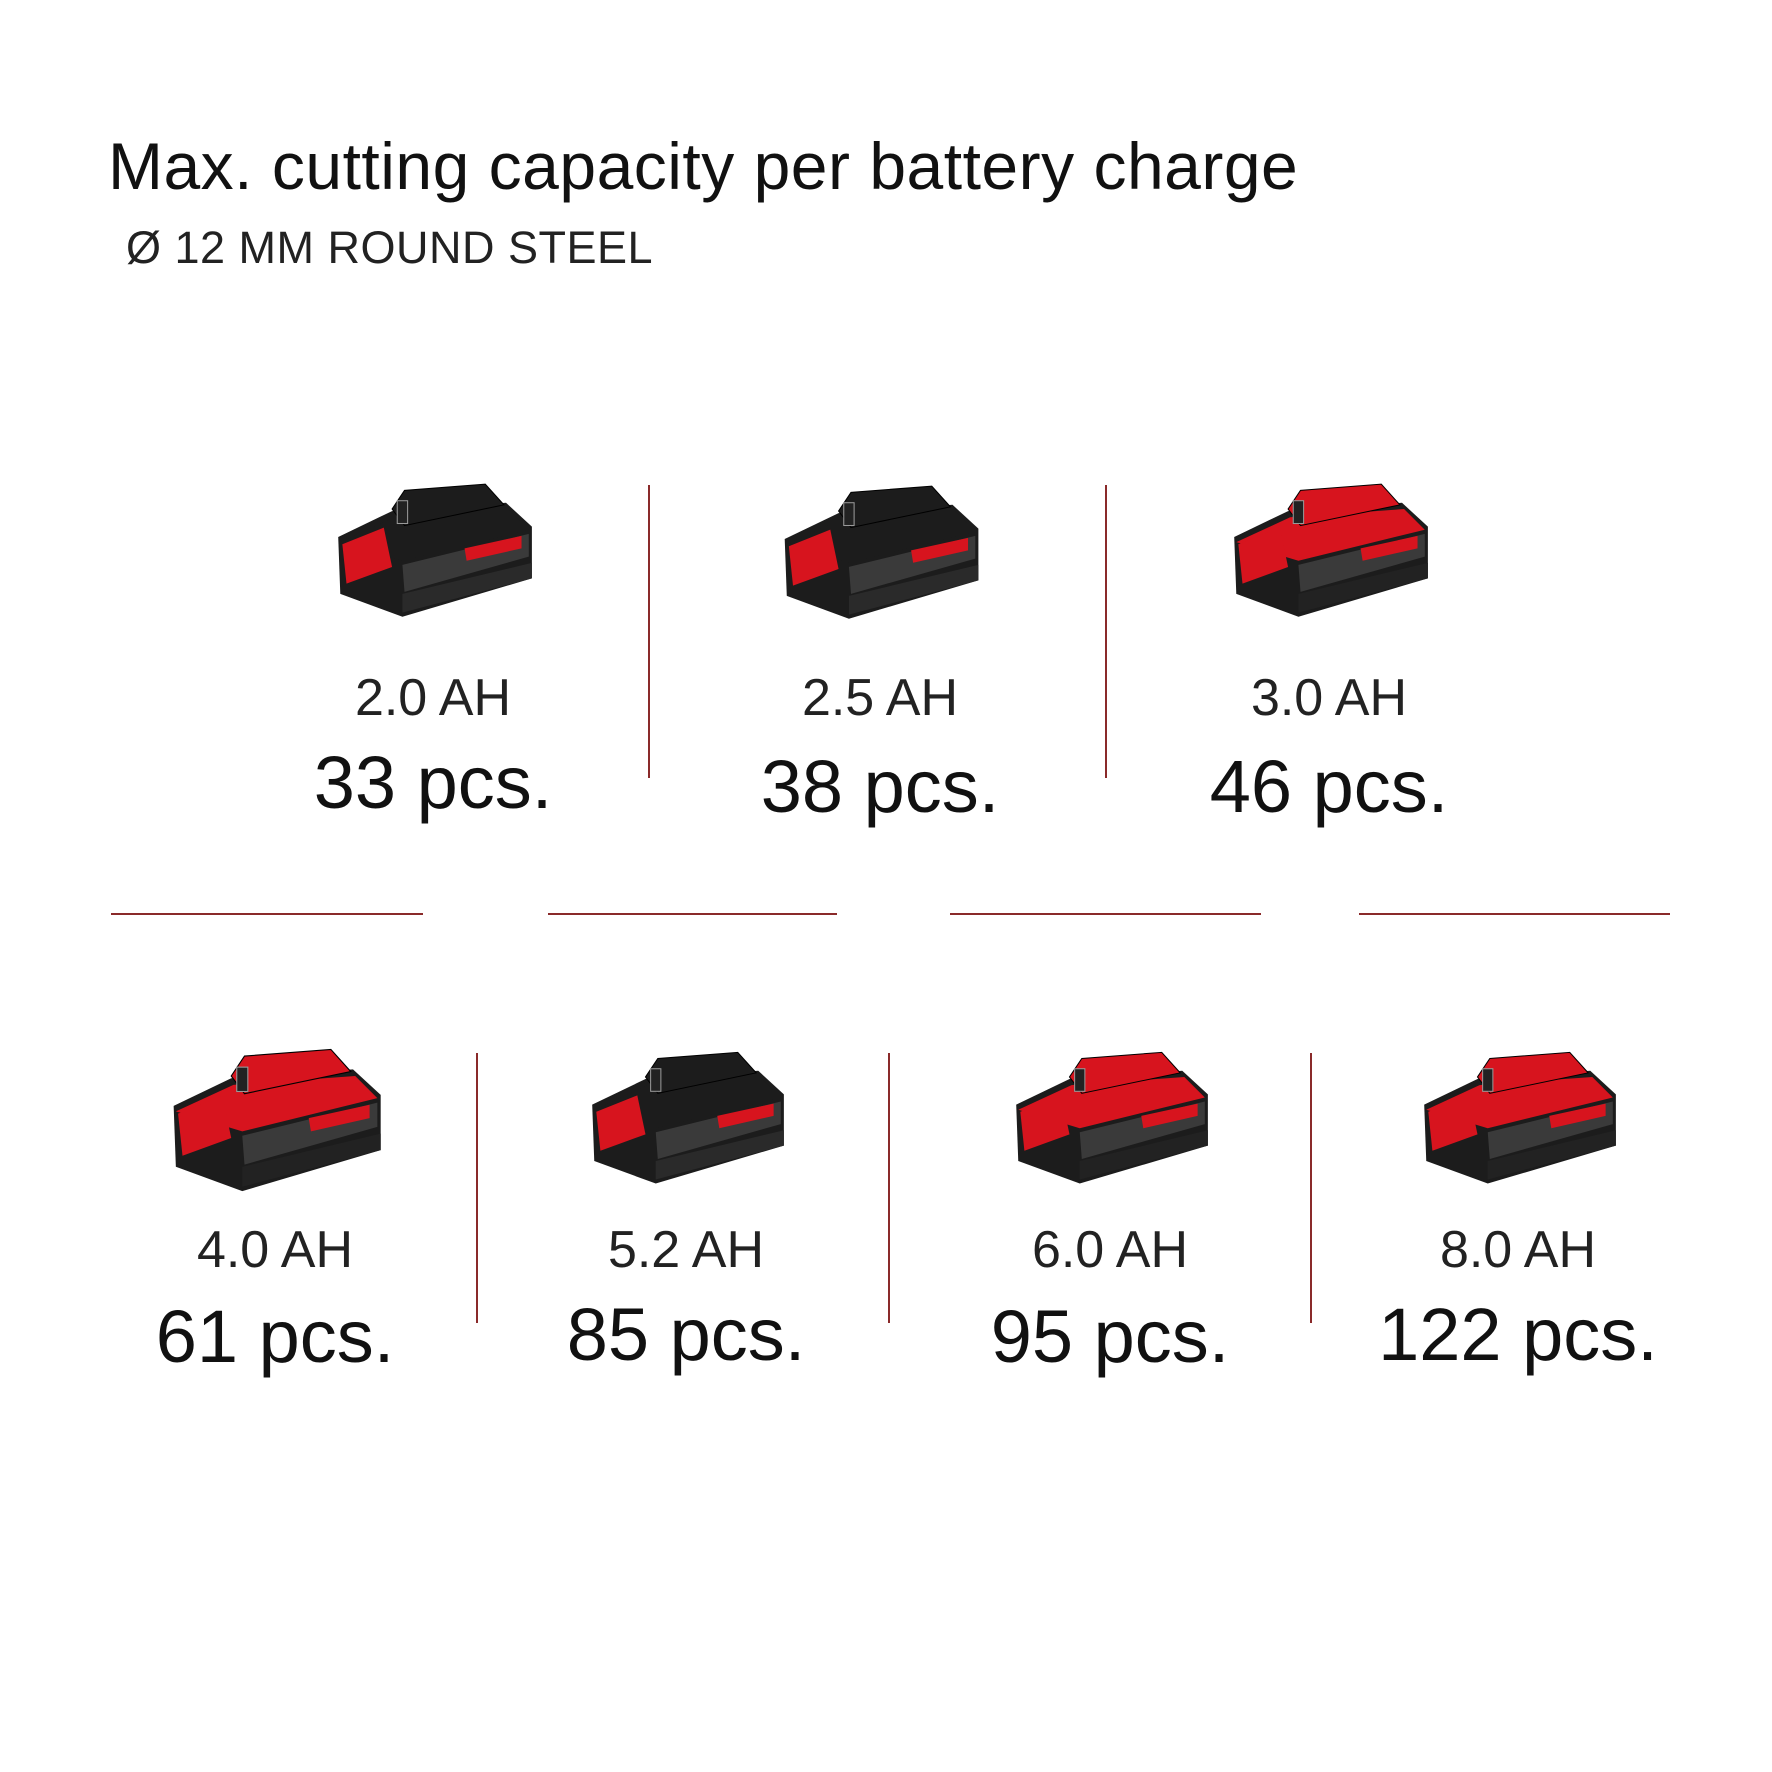 The width and height of the screenshot is (1772, 1772). Describe the element at coordinates (1110, 1250) in the screenshot. I see `battery-capacity-label: 6.0 AH` at that location.